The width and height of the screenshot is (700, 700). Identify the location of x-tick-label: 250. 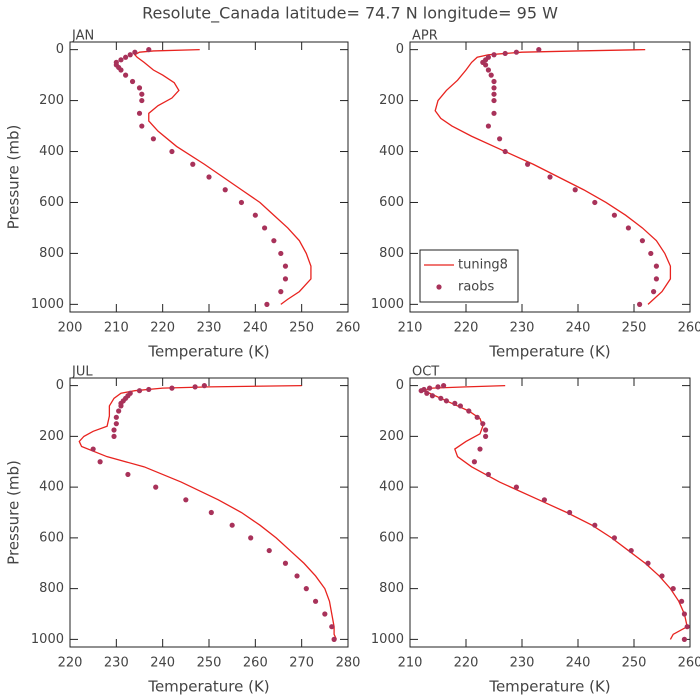
(301, 328).